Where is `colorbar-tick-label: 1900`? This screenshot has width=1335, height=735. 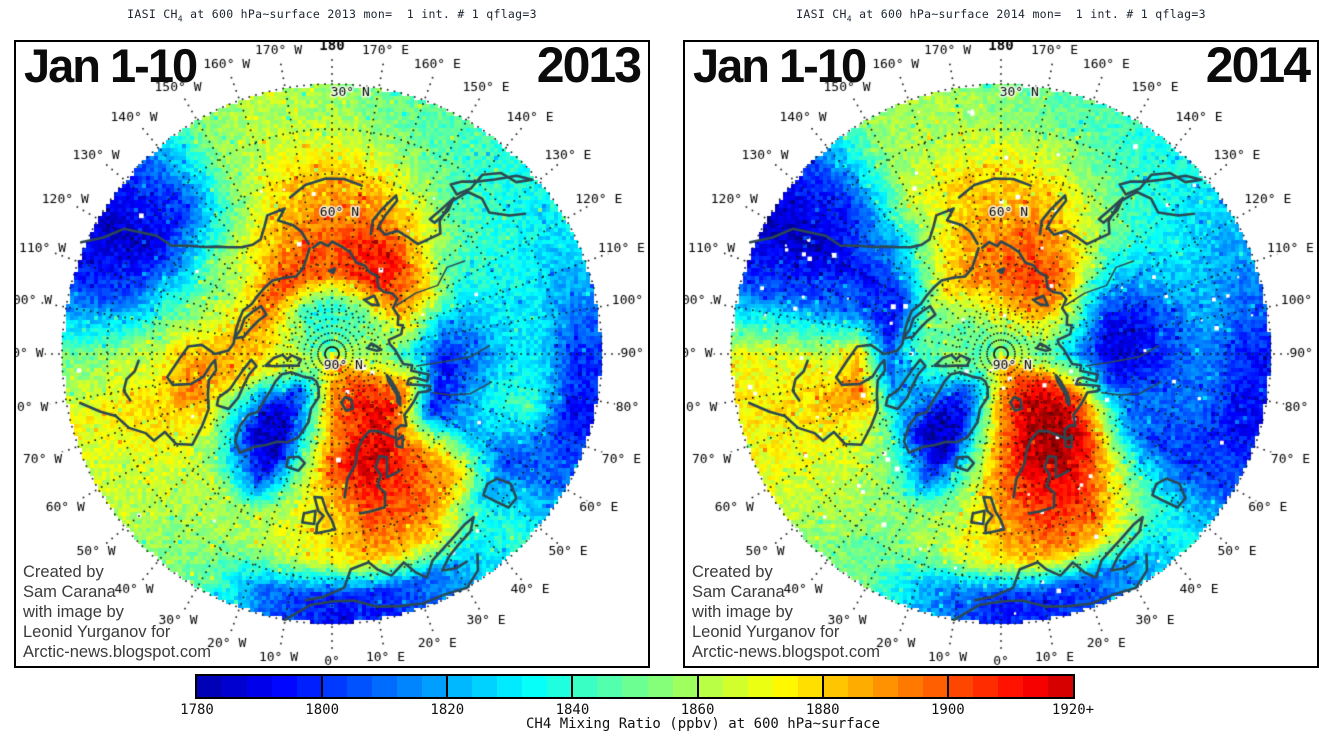 colorbar-tick-label: 1900 is located at coordinates (947, 710).